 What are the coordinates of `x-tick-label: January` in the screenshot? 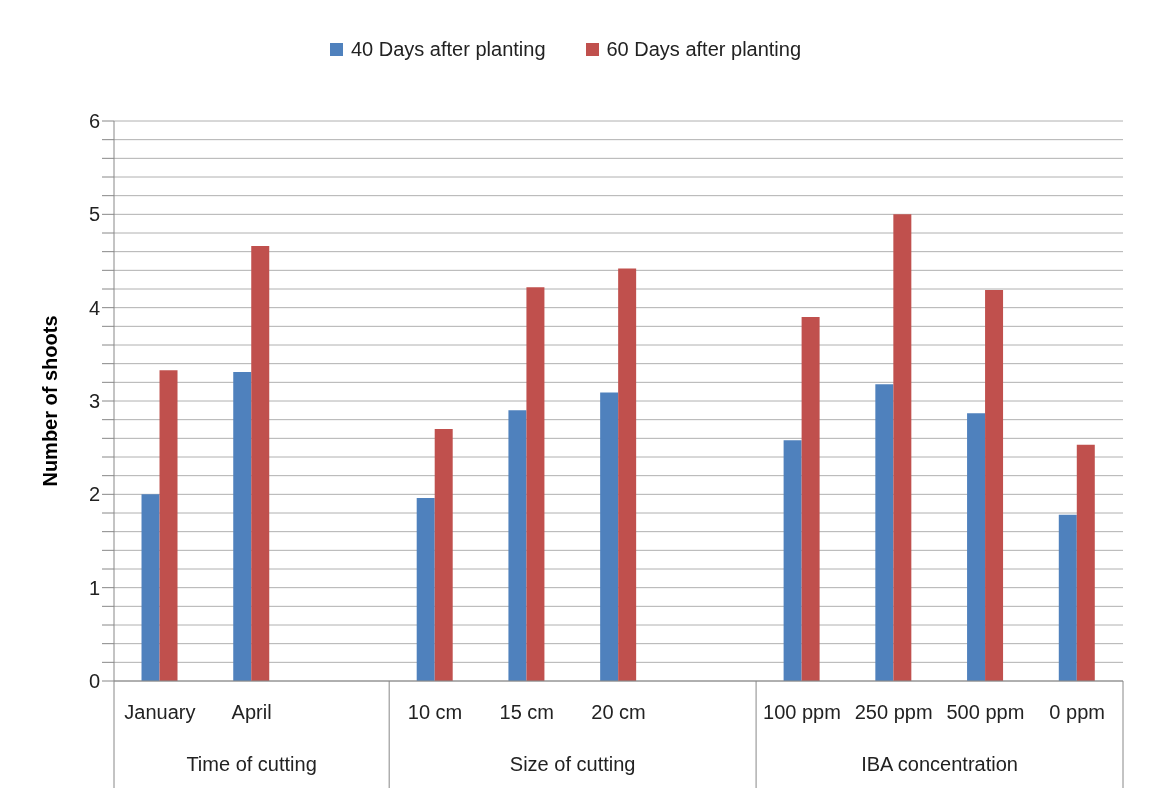 It's located at (160, 712).